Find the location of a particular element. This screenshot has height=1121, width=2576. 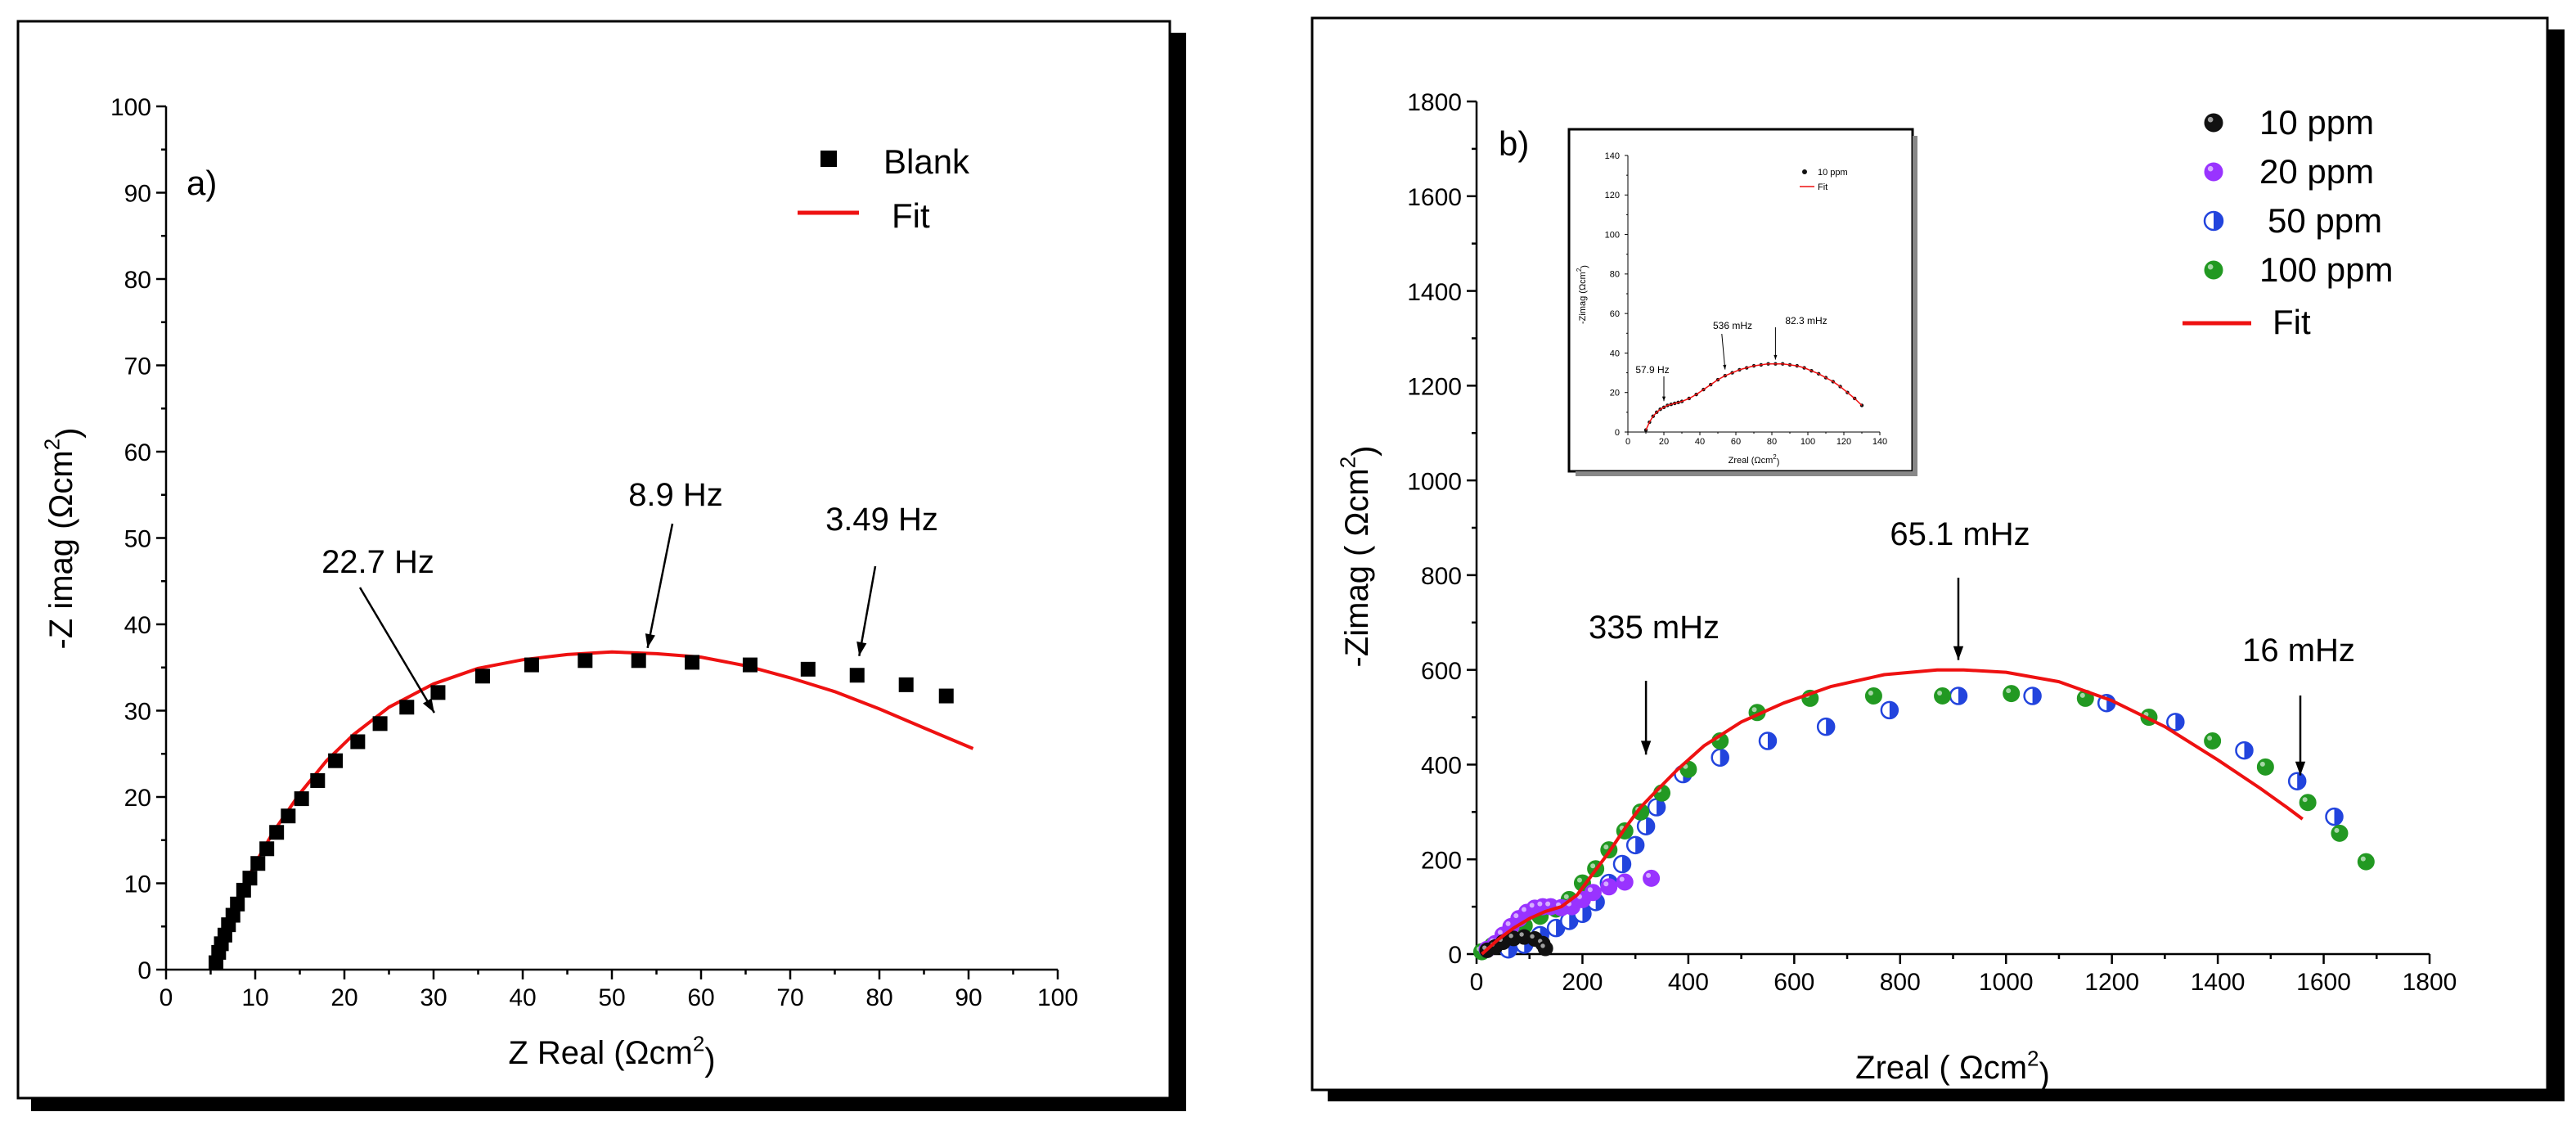

y-tick-label: 1800 is located at coordinates (1434, 102).